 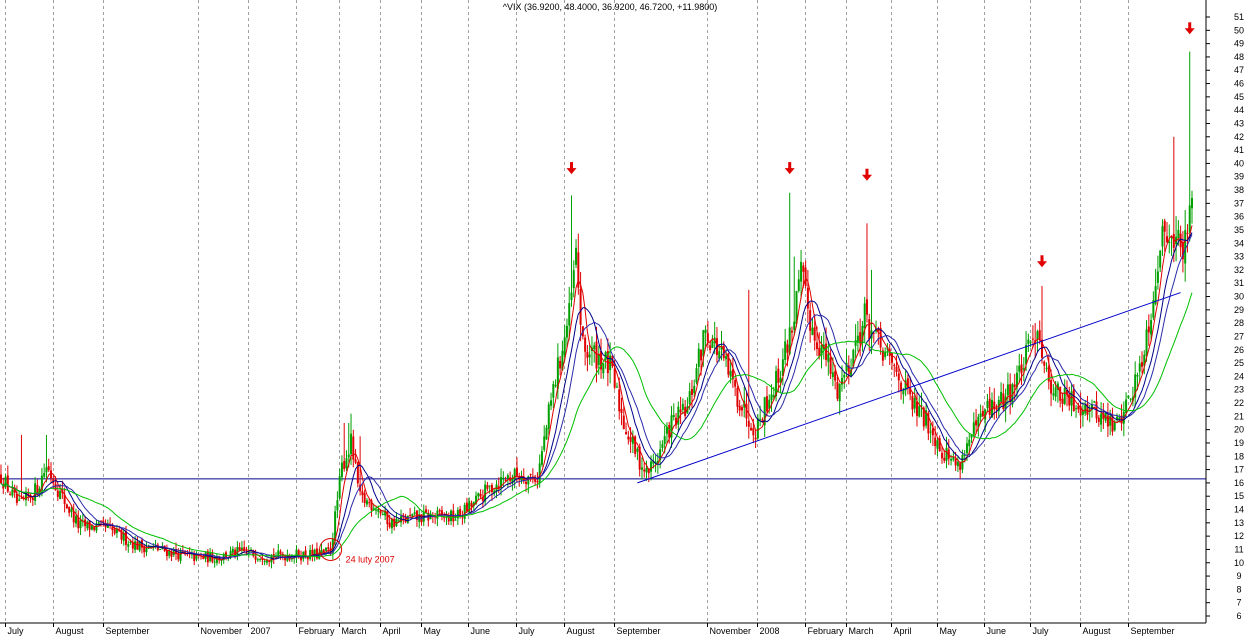 What do you see at coordinates (261, 631) in the screenshot?
I see `x-tick-label: 2007` at bounding box center [261, 631].